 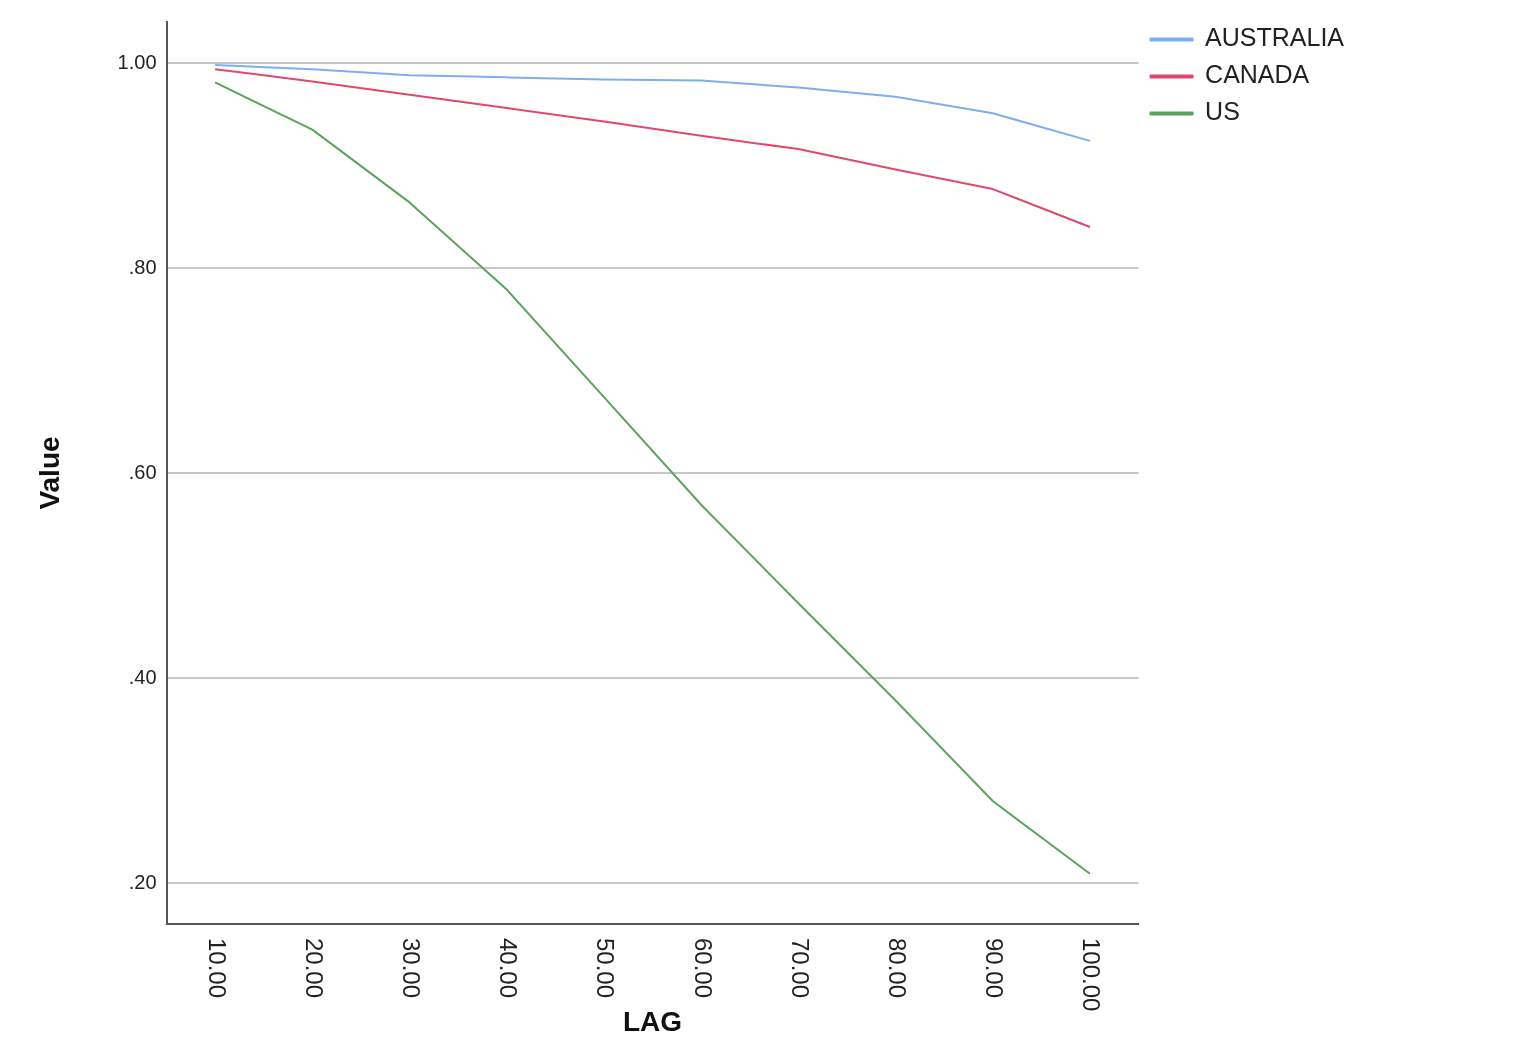 I want to click on x-tick-label: 10.00, so click(x=217, y=968).